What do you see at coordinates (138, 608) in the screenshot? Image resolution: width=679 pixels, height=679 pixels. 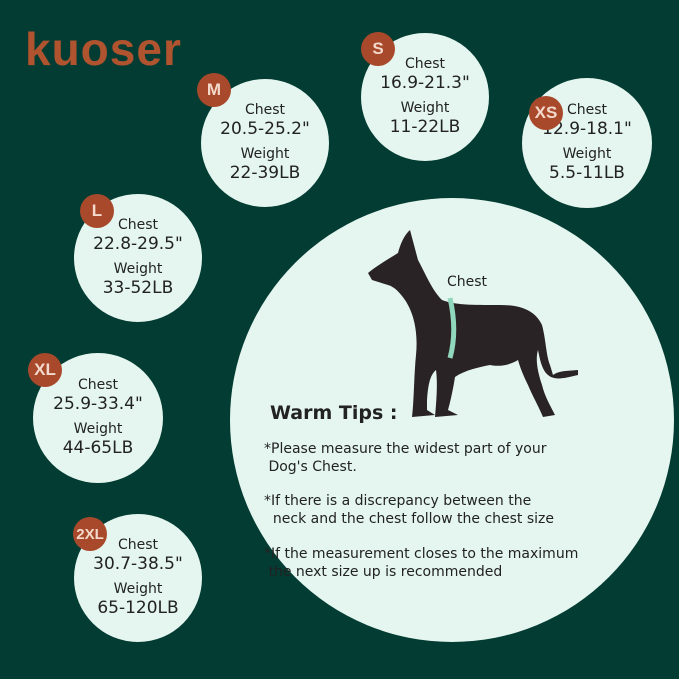 I see `weight-value: 65-120LB` at bounding box center [138, 608].